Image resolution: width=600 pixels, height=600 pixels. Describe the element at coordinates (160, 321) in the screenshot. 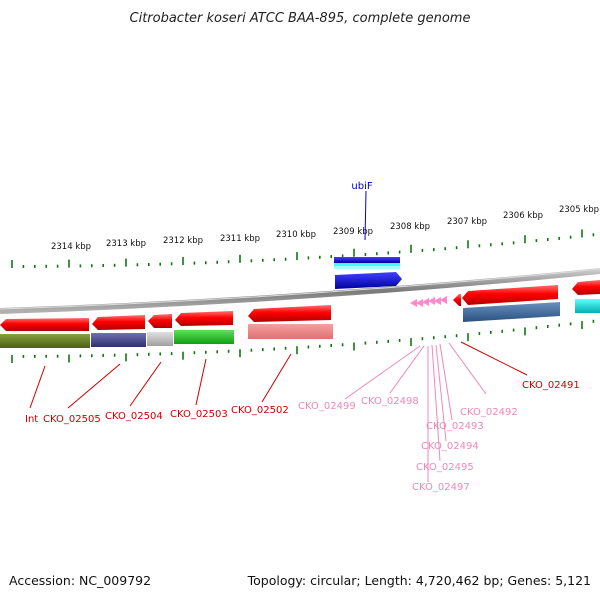

I see `gene-cko02504-arrow` at that location.